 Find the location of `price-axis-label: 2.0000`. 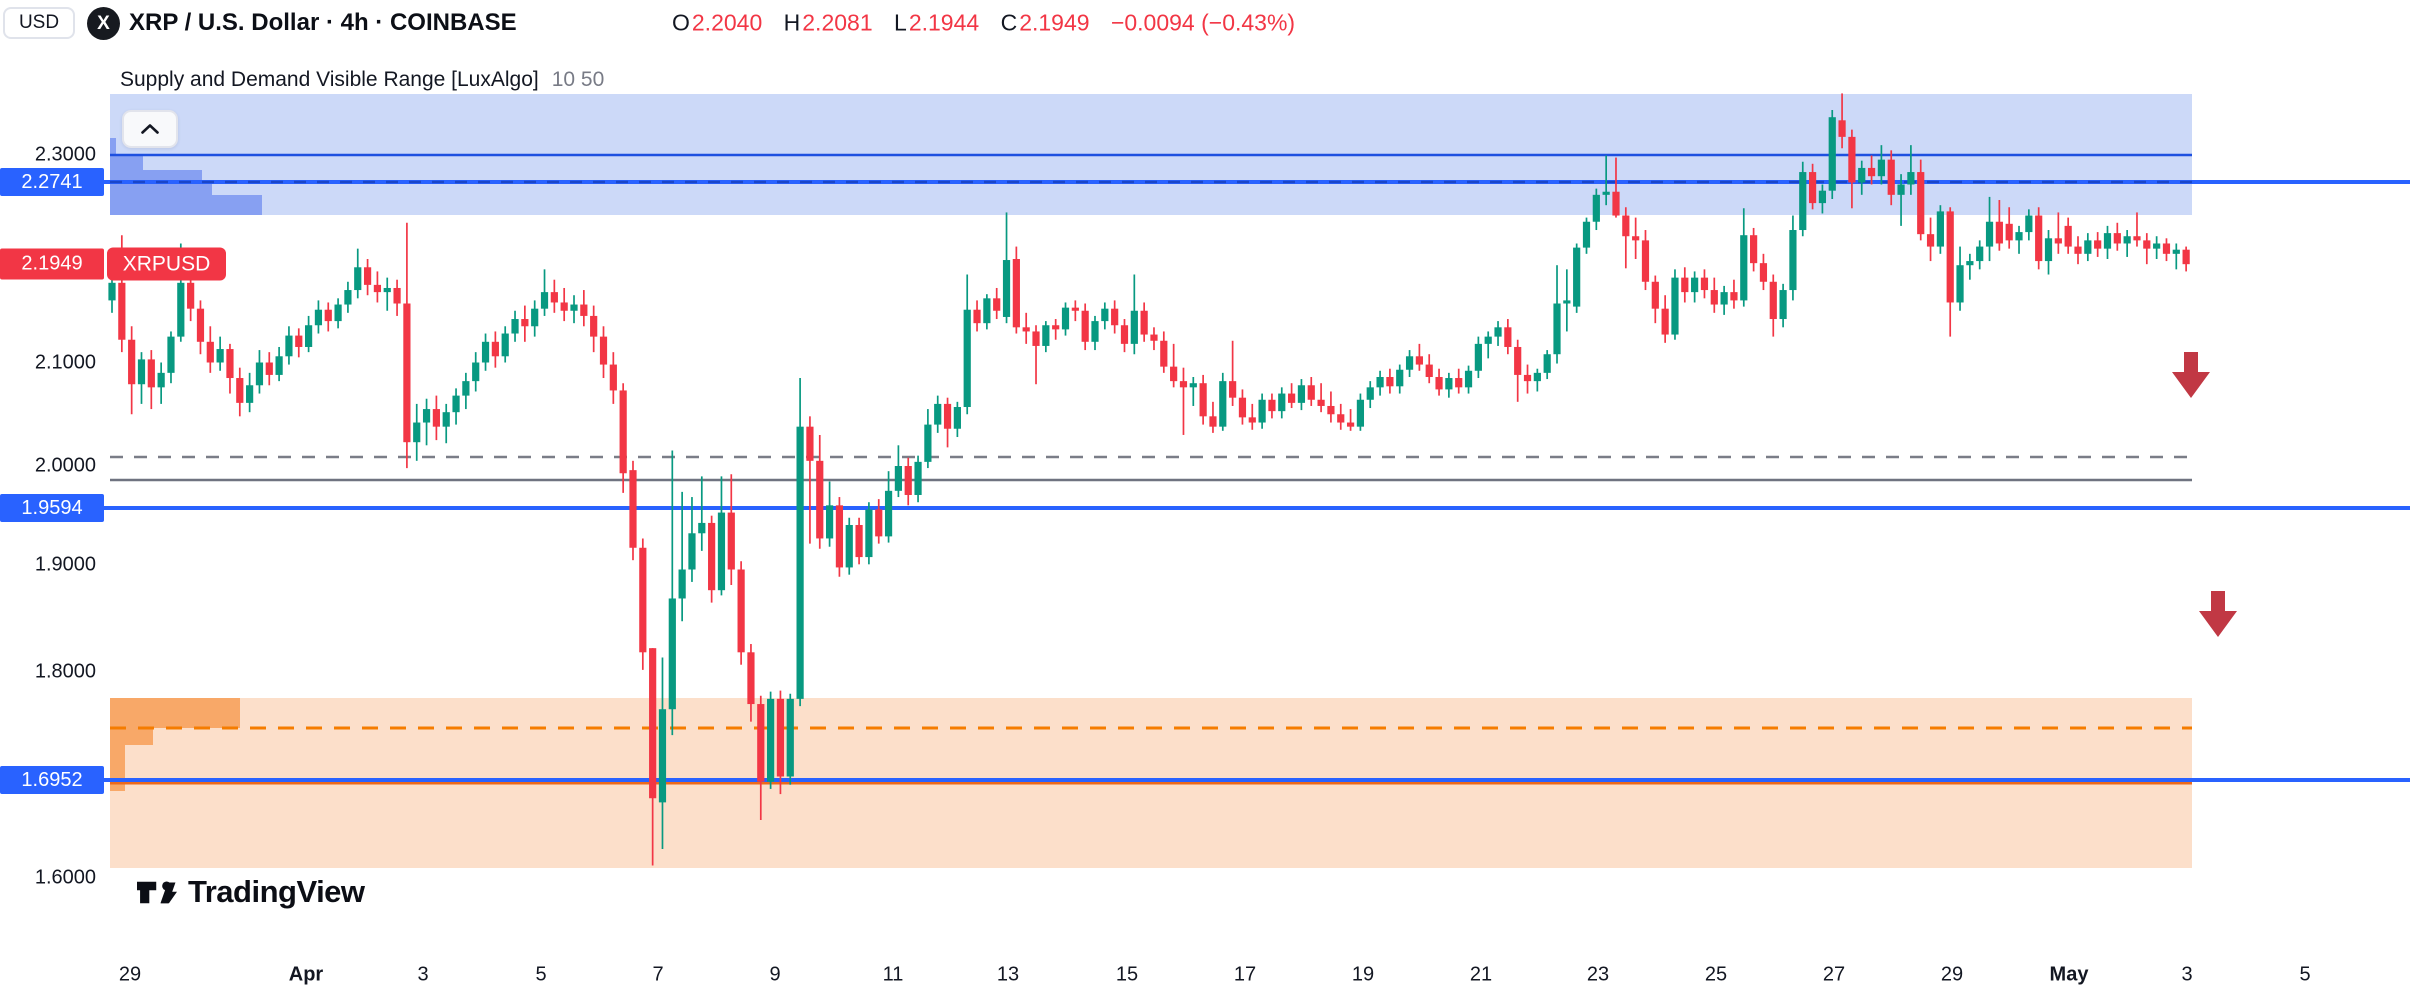

price-axis-label: 2.0000 is located at coordinates (65, 465).